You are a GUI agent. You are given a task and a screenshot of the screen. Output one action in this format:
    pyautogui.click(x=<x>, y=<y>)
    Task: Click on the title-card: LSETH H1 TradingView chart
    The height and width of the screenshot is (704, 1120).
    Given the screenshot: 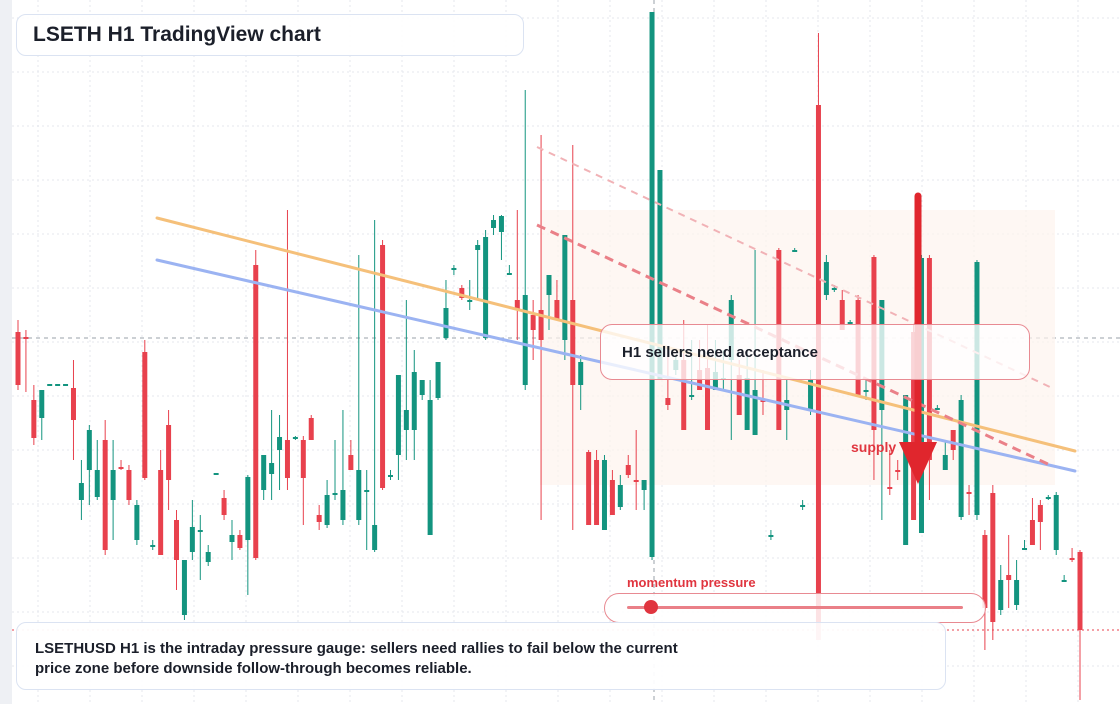 What is the action you would take?
    pyautogui.click(x=270, y=35)
    